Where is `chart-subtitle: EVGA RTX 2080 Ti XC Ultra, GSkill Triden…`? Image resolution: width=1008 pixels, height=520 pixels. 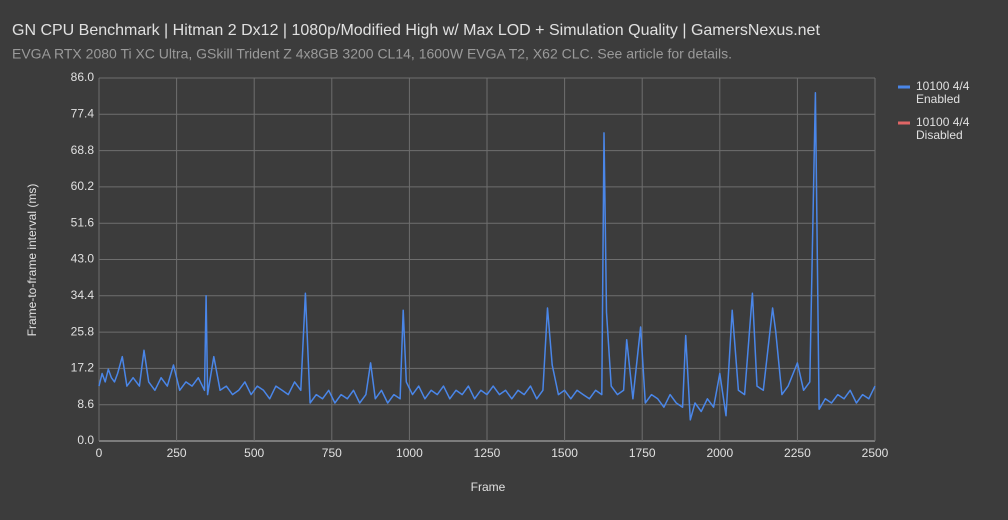
chart-subtitle: EVGA RTX 2080 Ti XC Ultra, GSkill Triden… is located at coordinates (372, 54).